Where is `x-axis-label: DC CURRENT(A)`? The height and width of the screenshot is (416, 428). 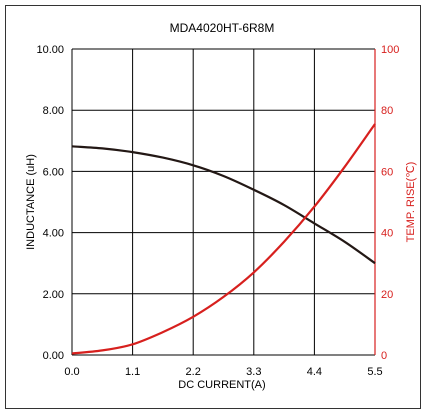
x-axis-label: DC CURRENT(A) is located at coordinates (221, 385).